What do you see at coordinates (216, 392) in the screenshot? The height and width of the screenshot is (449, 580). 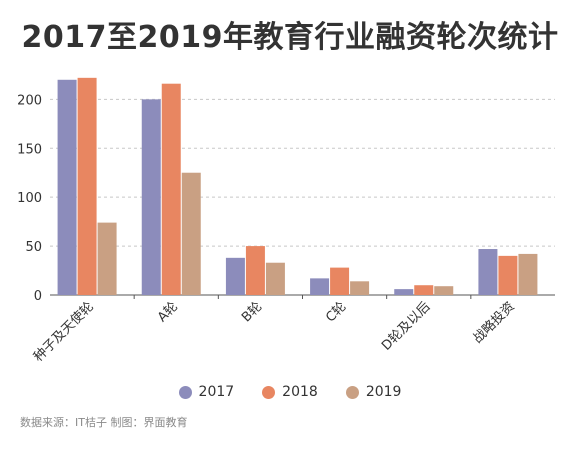 I see `legend-label-2017: 2017` at bounding box center [216, 392].